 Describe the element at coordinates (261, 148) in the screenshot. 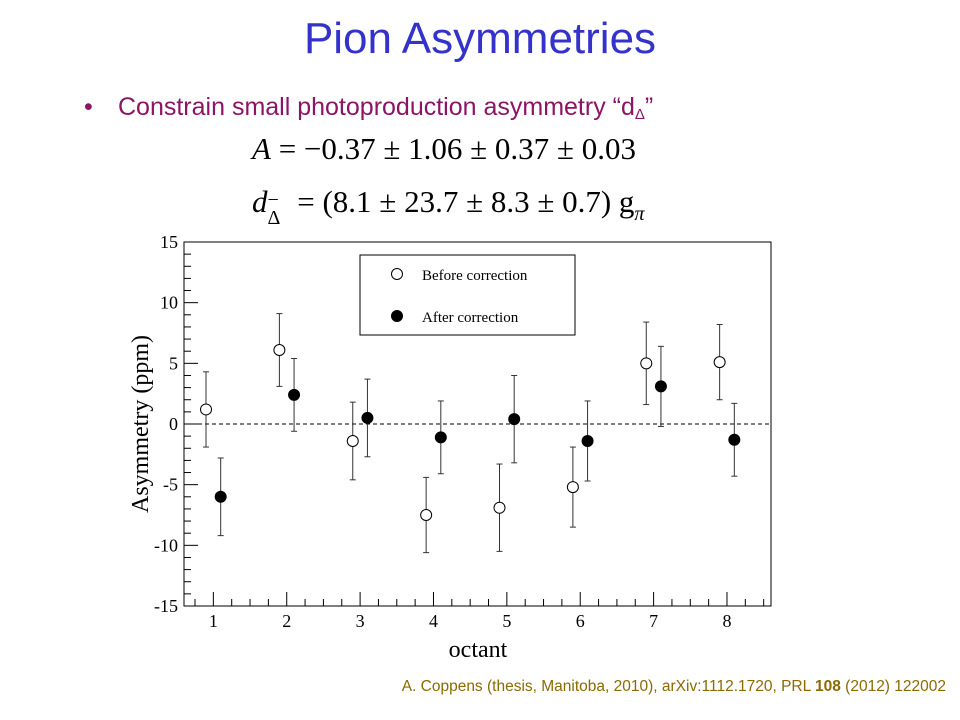

I see `equation-1-lhs: A` at that location.